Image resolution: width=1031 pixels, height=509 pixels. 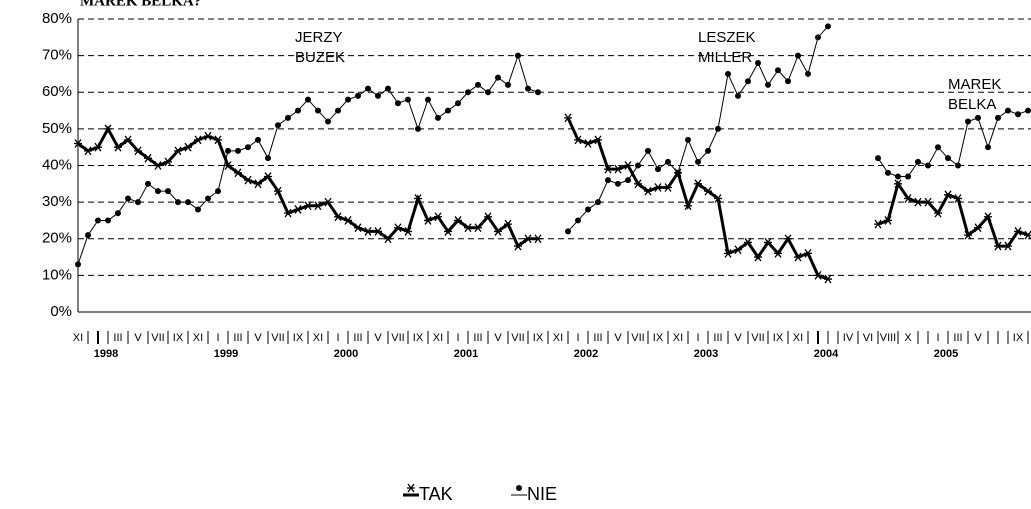 I want to click on x-tick-label: IV, so click(x=848, y=338).